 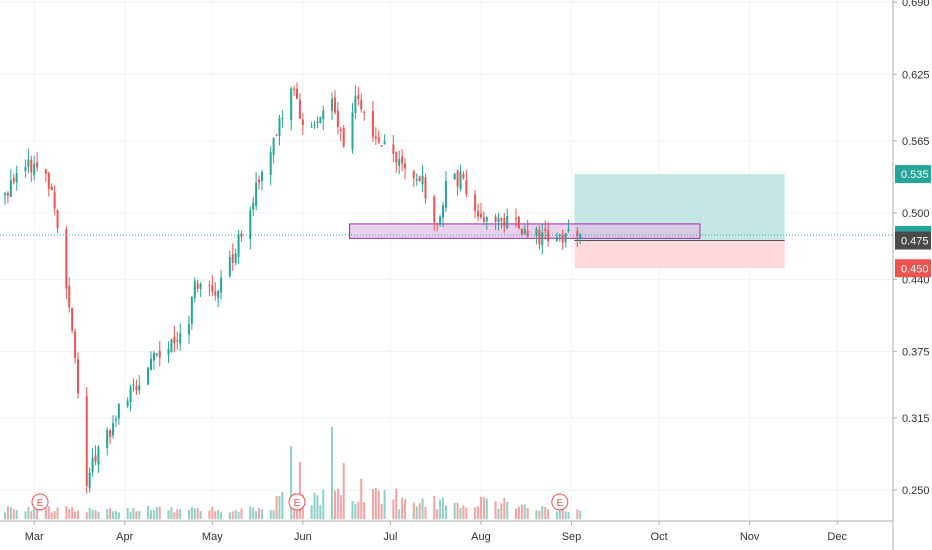 I want to click on price-tag, so click(x=913, y=268).